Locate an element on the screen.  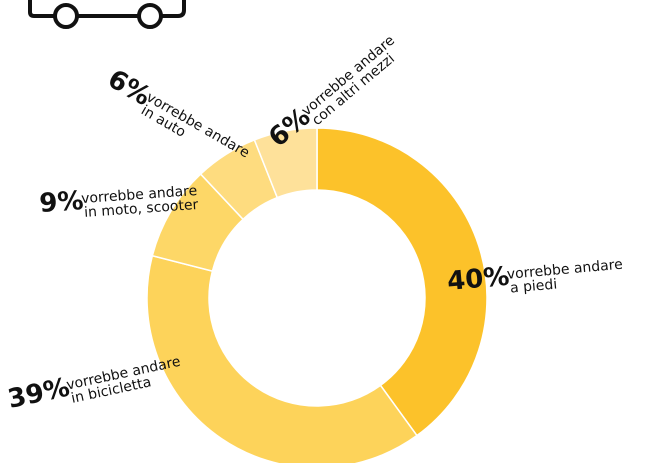
category-label: vorrebbe andare is located at coordinates (348, 75).